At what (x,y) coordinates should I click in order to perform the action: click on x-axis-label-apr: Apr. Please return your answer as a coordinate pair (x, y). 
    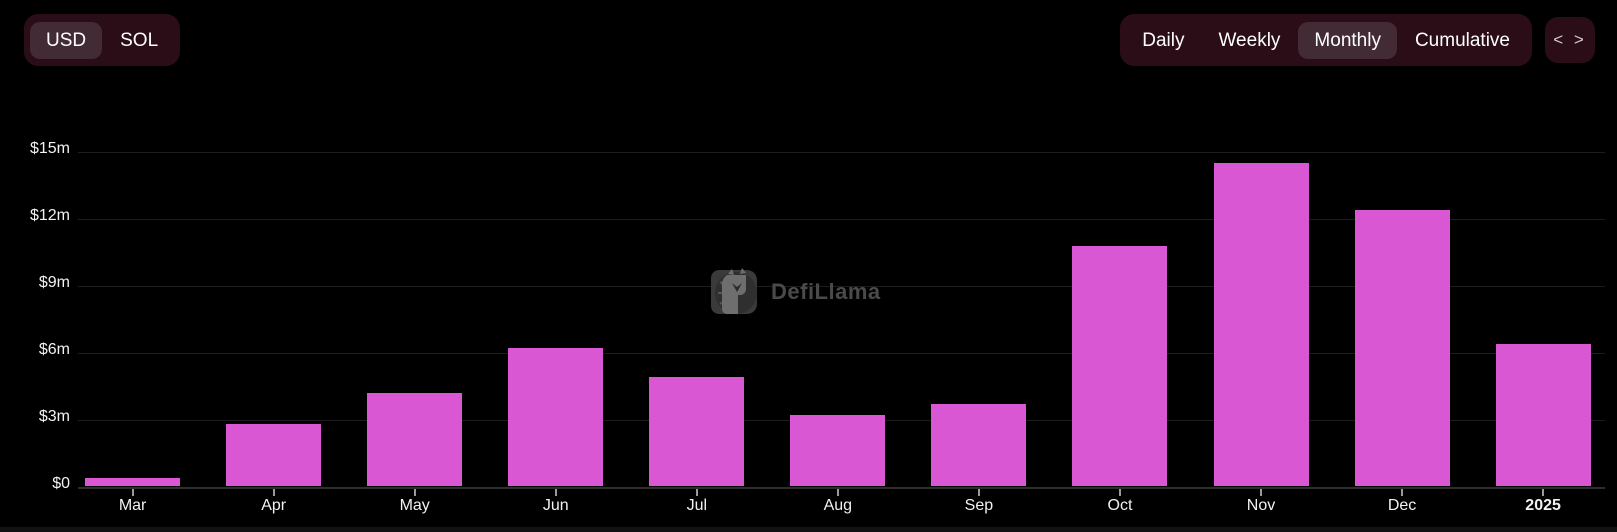
    Looking at the image, I should click on (274, 505).